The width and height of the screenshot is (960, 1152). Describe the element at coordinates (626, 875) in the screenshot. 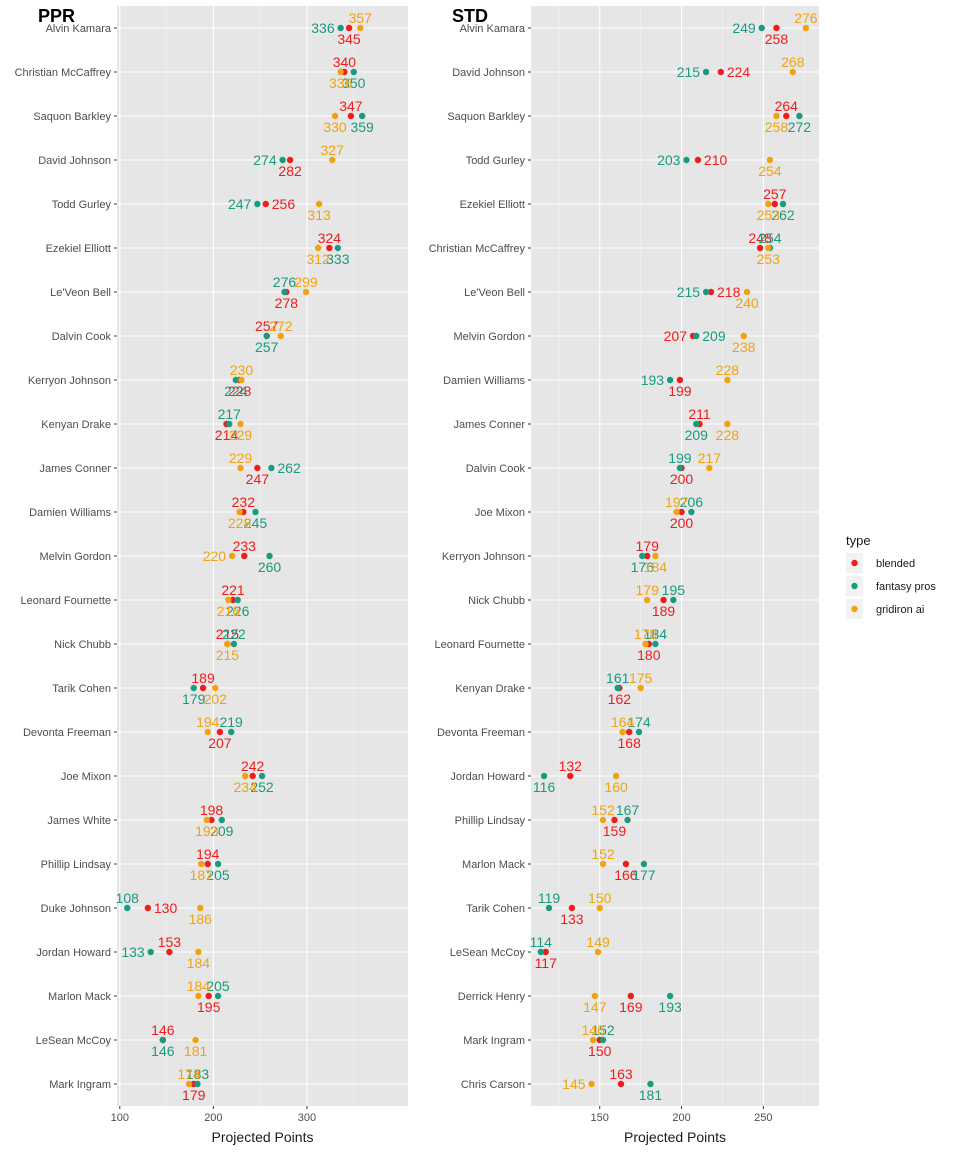

I see `data-label-blended: 166` at that location.